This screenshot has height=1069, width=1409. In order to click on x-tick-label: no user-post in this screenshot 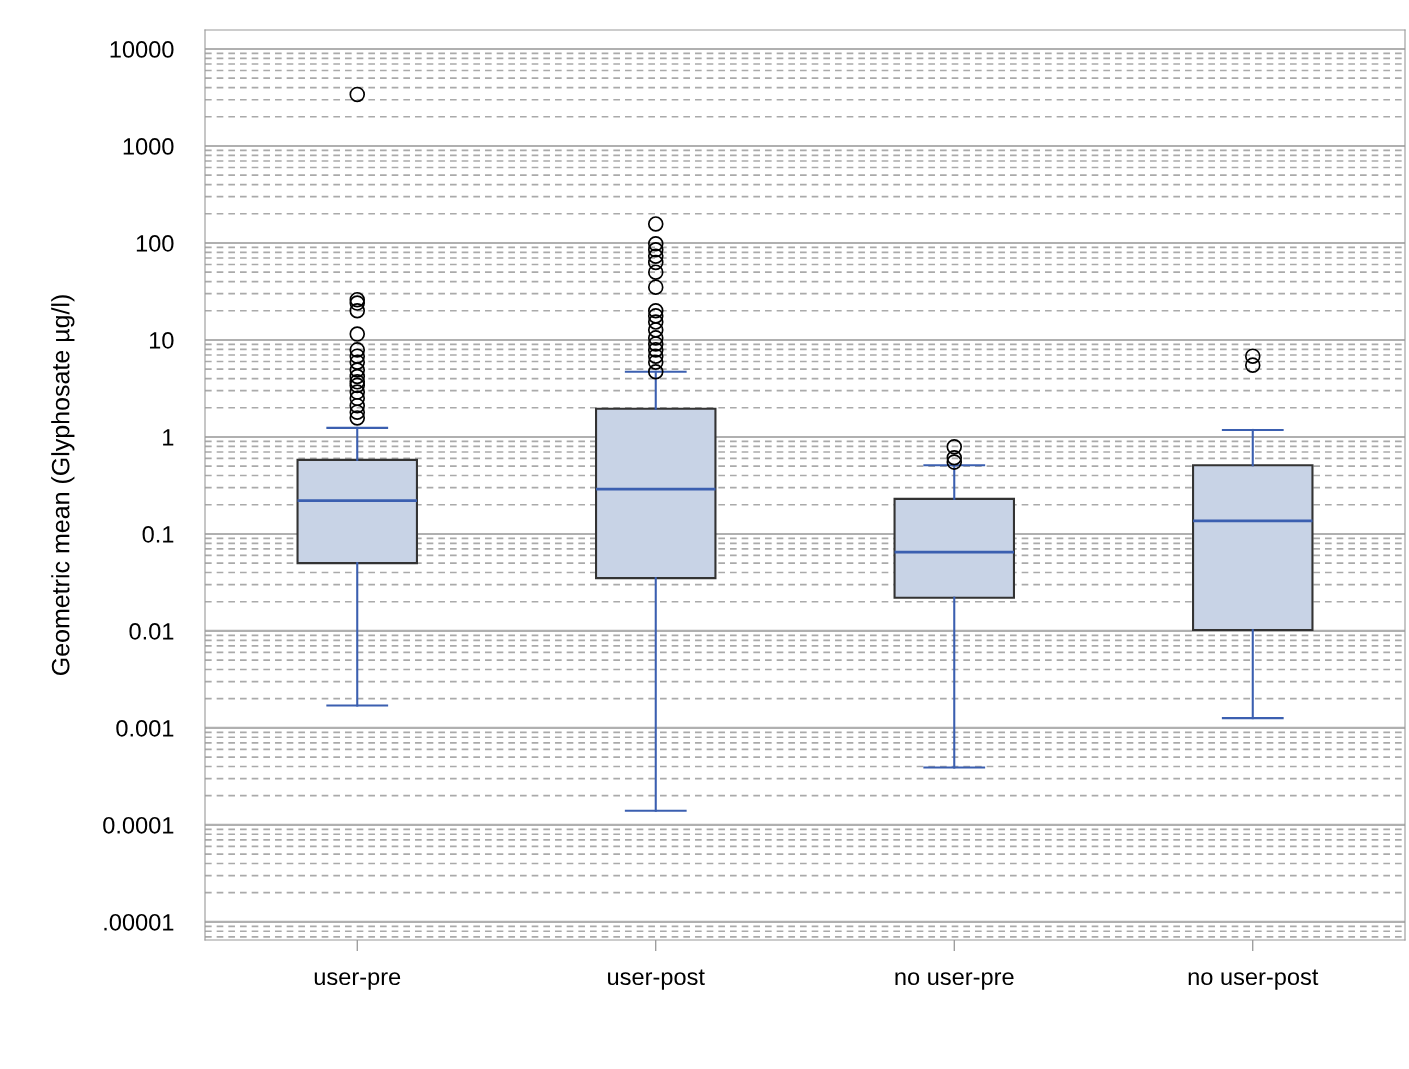, I will do `click(1253, 979)`.